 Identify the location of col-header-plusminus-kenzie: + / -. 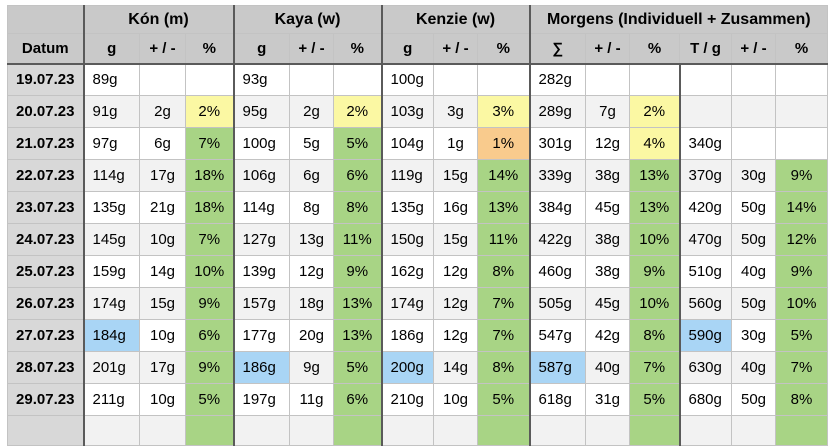
(455, 49).